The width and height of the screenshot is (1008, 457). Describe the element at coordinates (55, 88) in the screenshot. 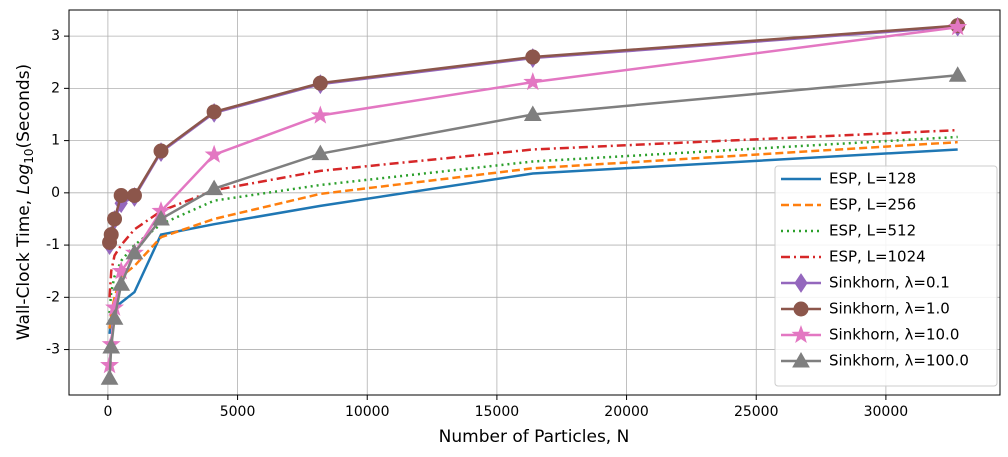

I see `y-tick-label: 2` at that location.